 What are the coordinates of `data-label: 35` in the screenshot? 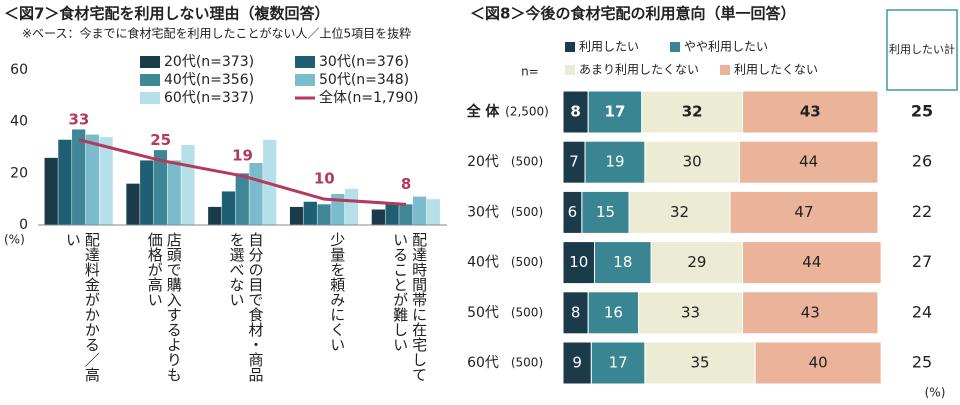 It's located at (699, 363).